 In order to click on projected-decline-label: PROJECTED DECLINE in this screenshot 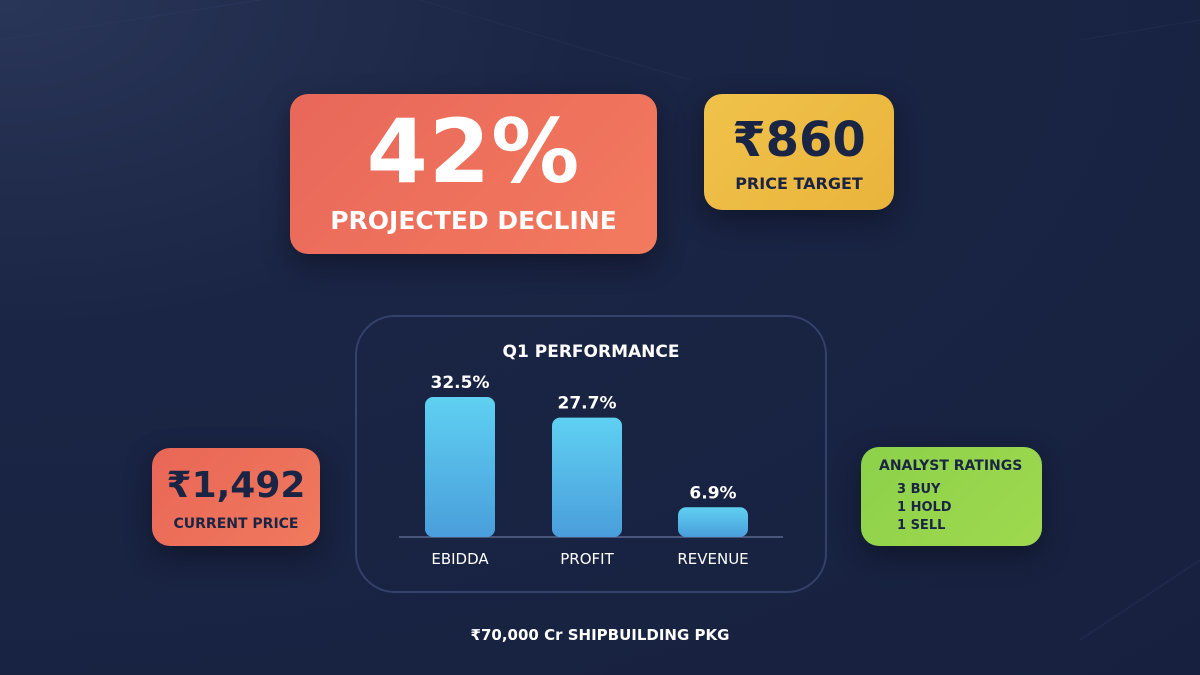, I will do `click(473, 220)`.